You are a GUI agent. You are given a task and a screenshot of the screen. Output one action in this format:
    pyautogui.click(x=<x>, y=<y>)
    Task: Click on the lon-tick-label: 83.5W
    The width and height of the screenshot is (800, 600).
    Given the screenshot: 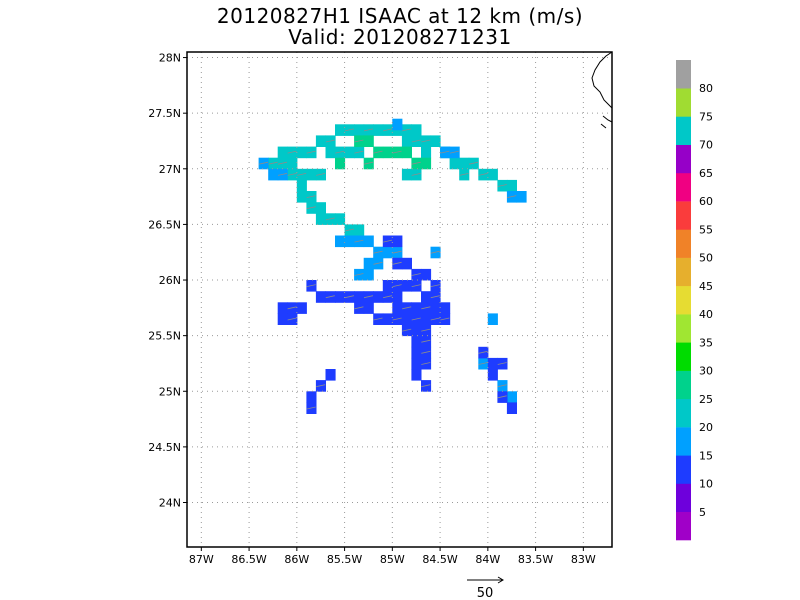 What is the action you would take?
    pyautogui.click(x=535, y=559)
    